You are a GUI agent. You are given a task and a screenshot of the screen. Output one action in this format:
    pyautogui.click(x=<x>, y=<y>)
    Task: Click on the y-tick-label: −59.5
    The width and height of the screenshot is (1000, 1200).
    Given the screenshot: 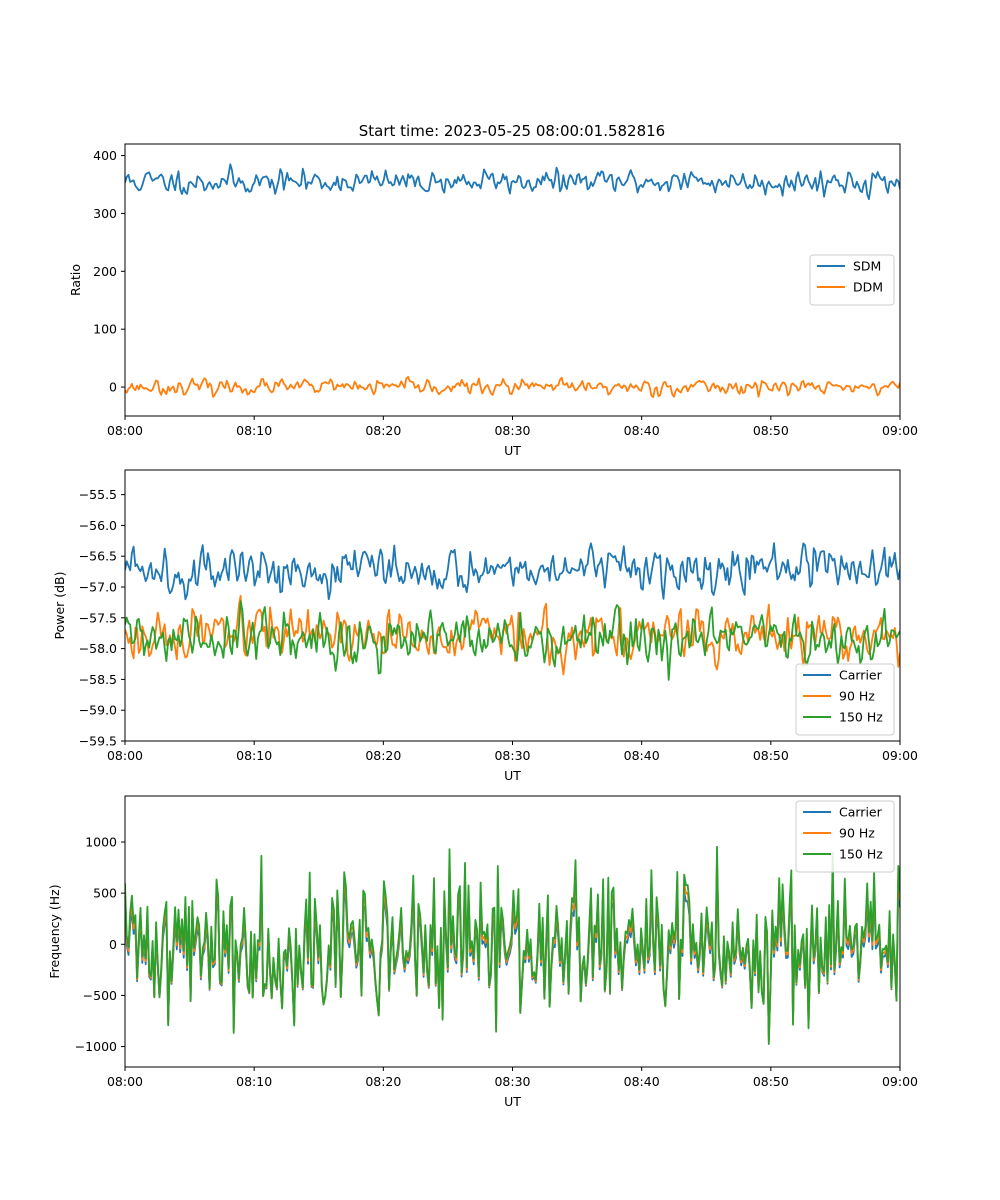 What is the action you would take?
    pyautogui.click(x=98, y=741)
    